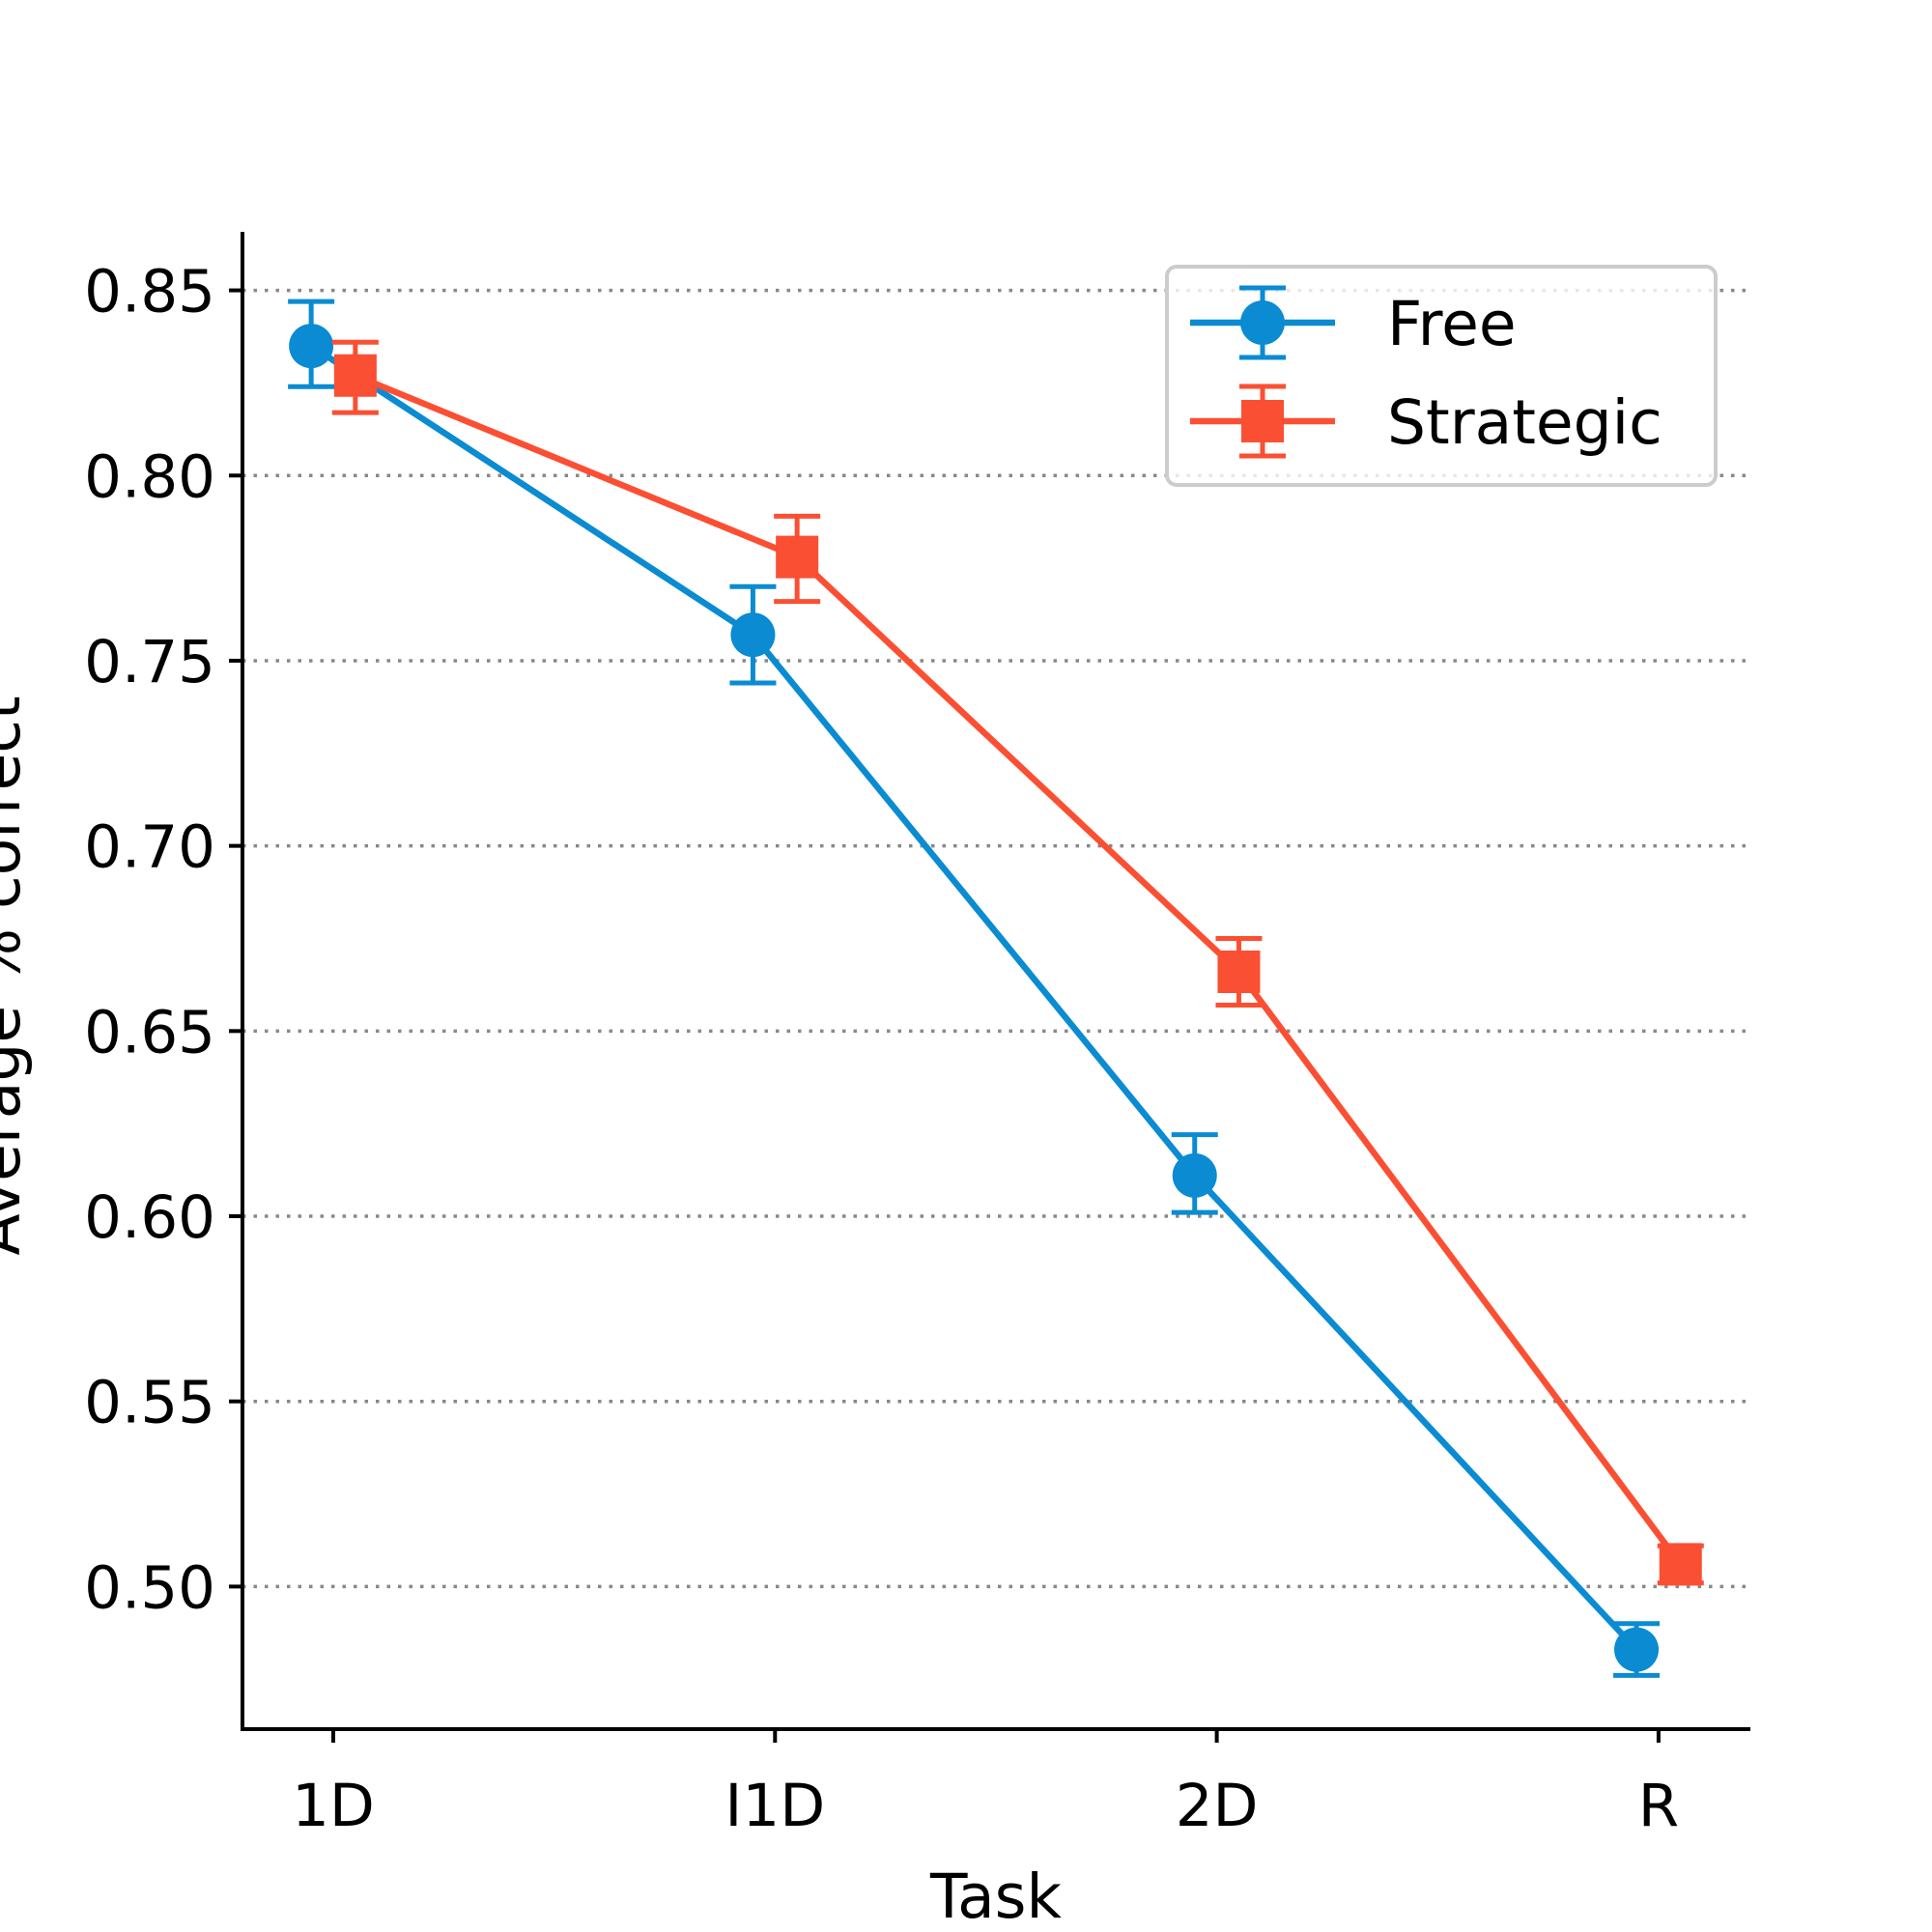 The width and height of the screenshot is (1932, 1932). I want to click on y-tick-label: 0.85, so click(149, 292).